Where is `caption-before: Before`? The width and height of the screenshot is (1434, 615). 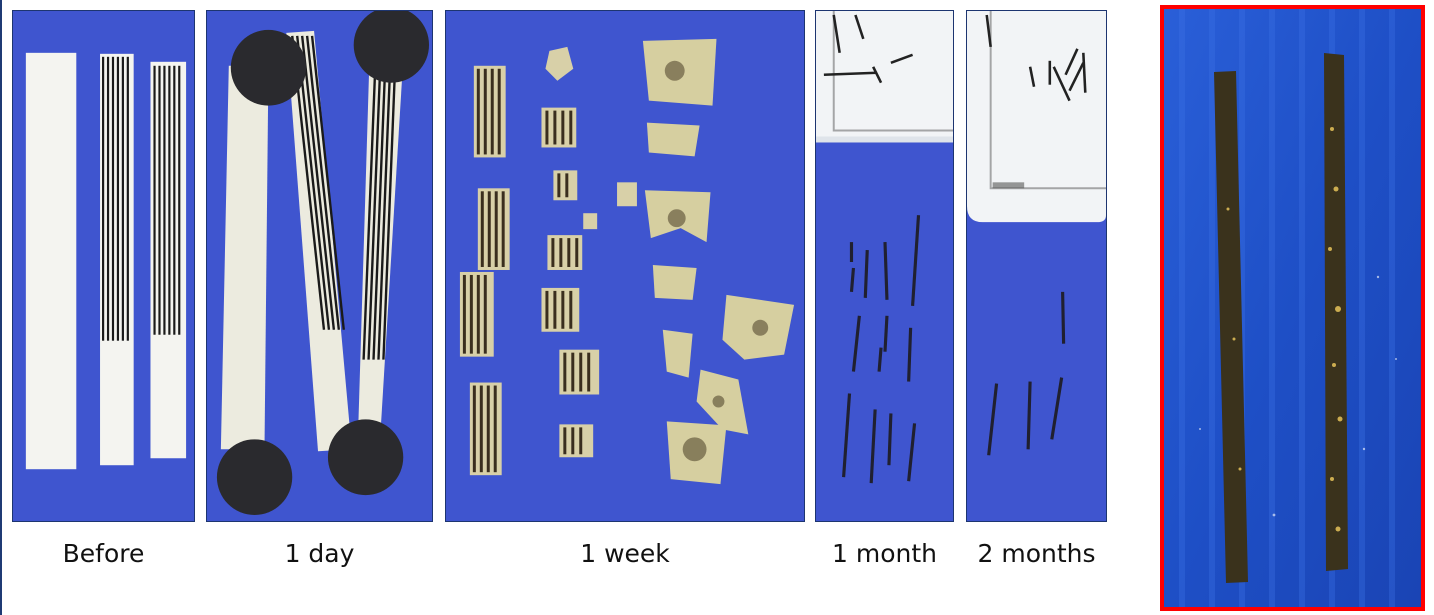
caption-before: Before is located at coordinates (103, 553).